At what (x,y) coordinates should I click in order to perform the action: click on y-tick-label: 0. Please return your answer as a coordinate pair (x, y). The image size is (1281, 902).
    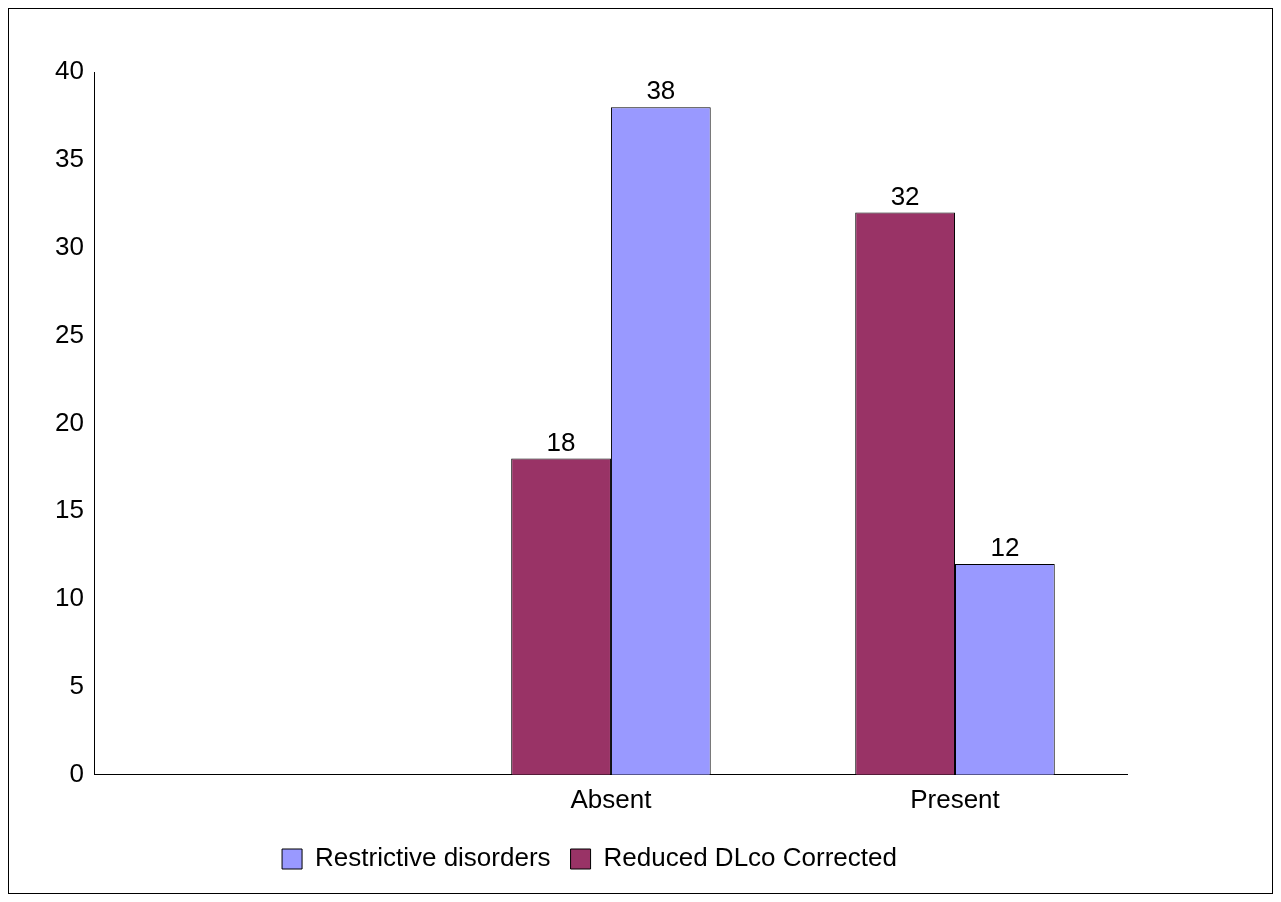
    Looking at the image, I should click on (76, 772).